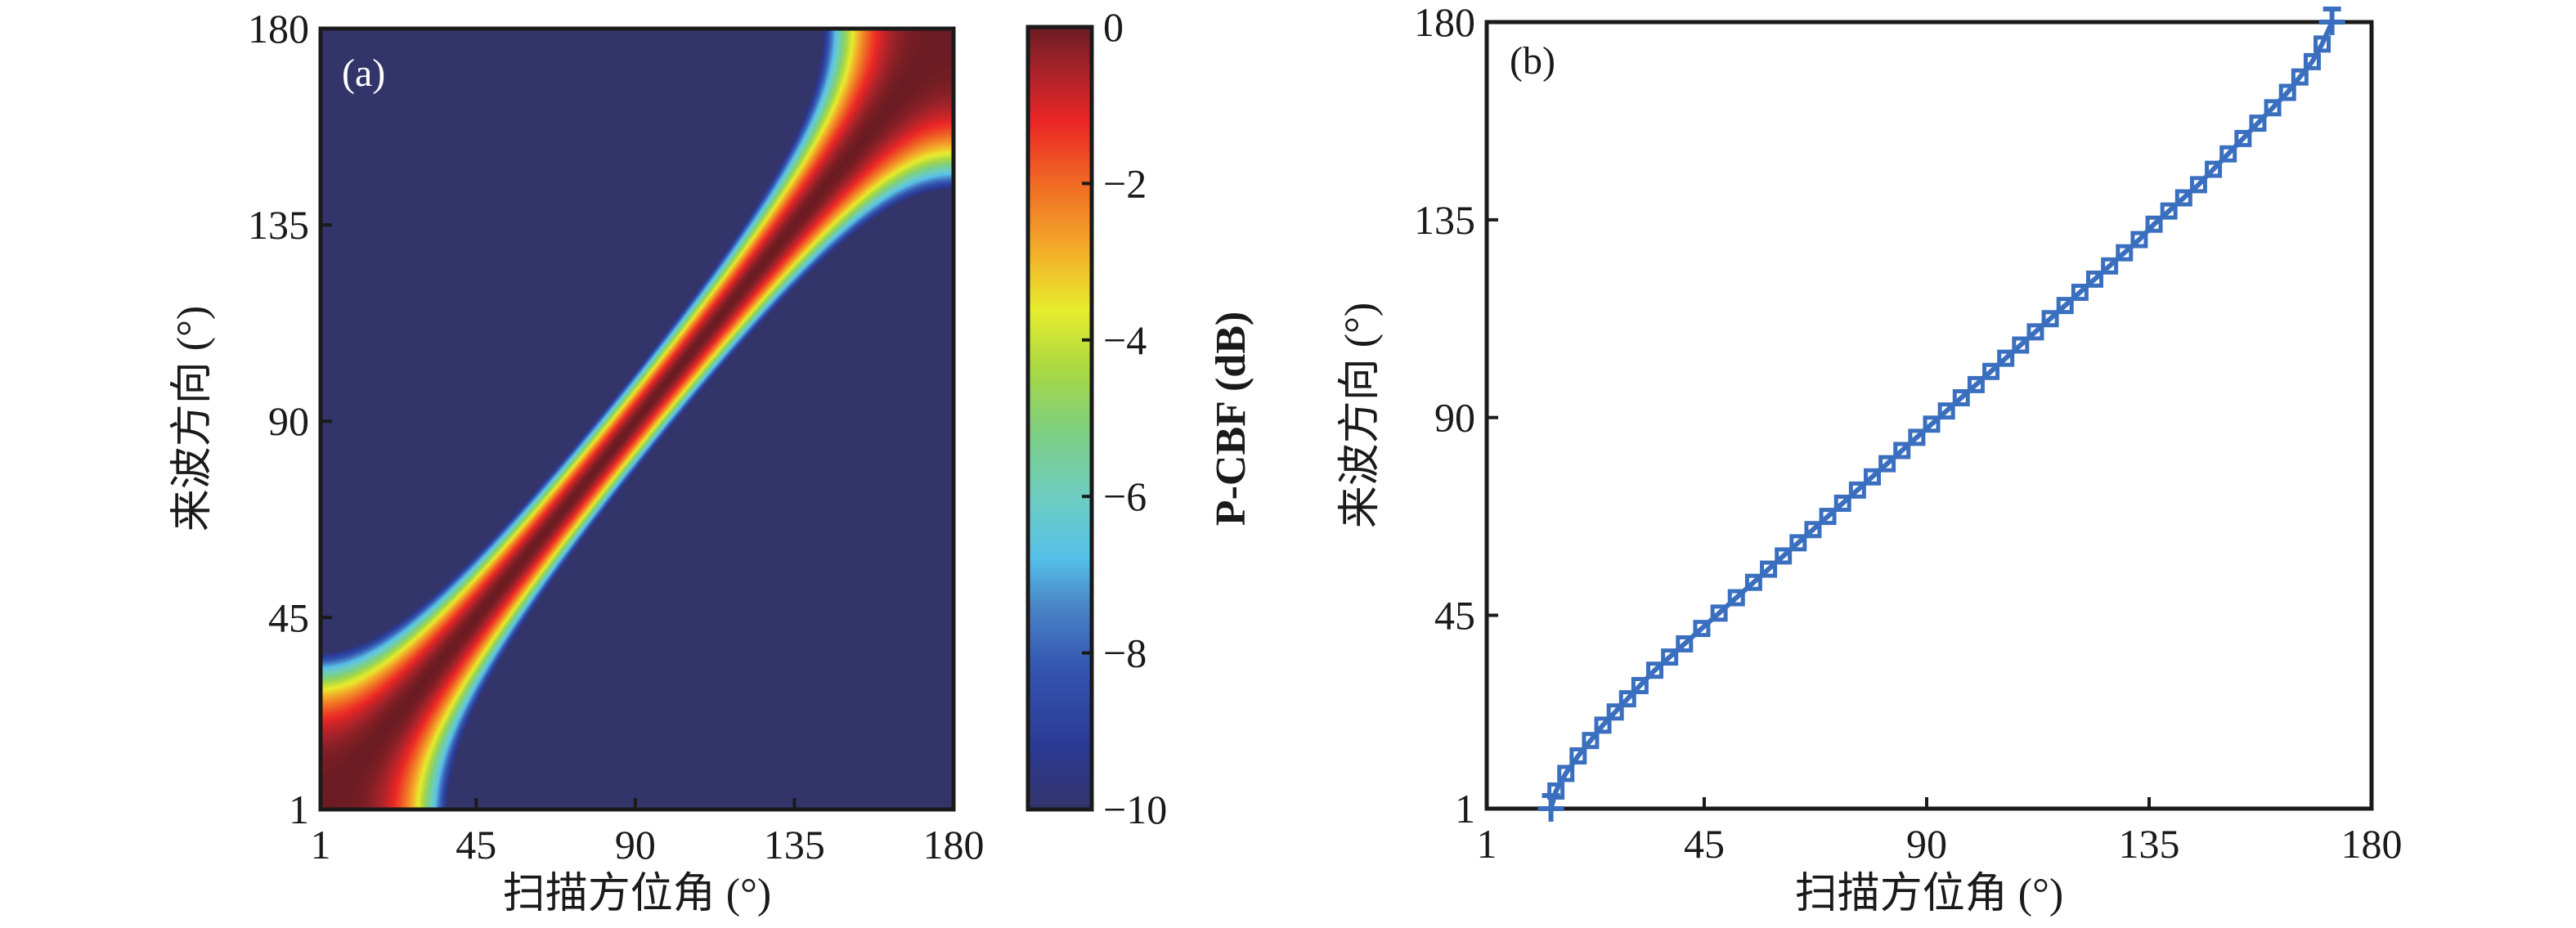 This screenshot has height=928, width=2576. Describe the element at coordinates (637, 894) in the screenshot. I see `panel-a-x-axis-label: 扫描方位角 (°)` at that location.